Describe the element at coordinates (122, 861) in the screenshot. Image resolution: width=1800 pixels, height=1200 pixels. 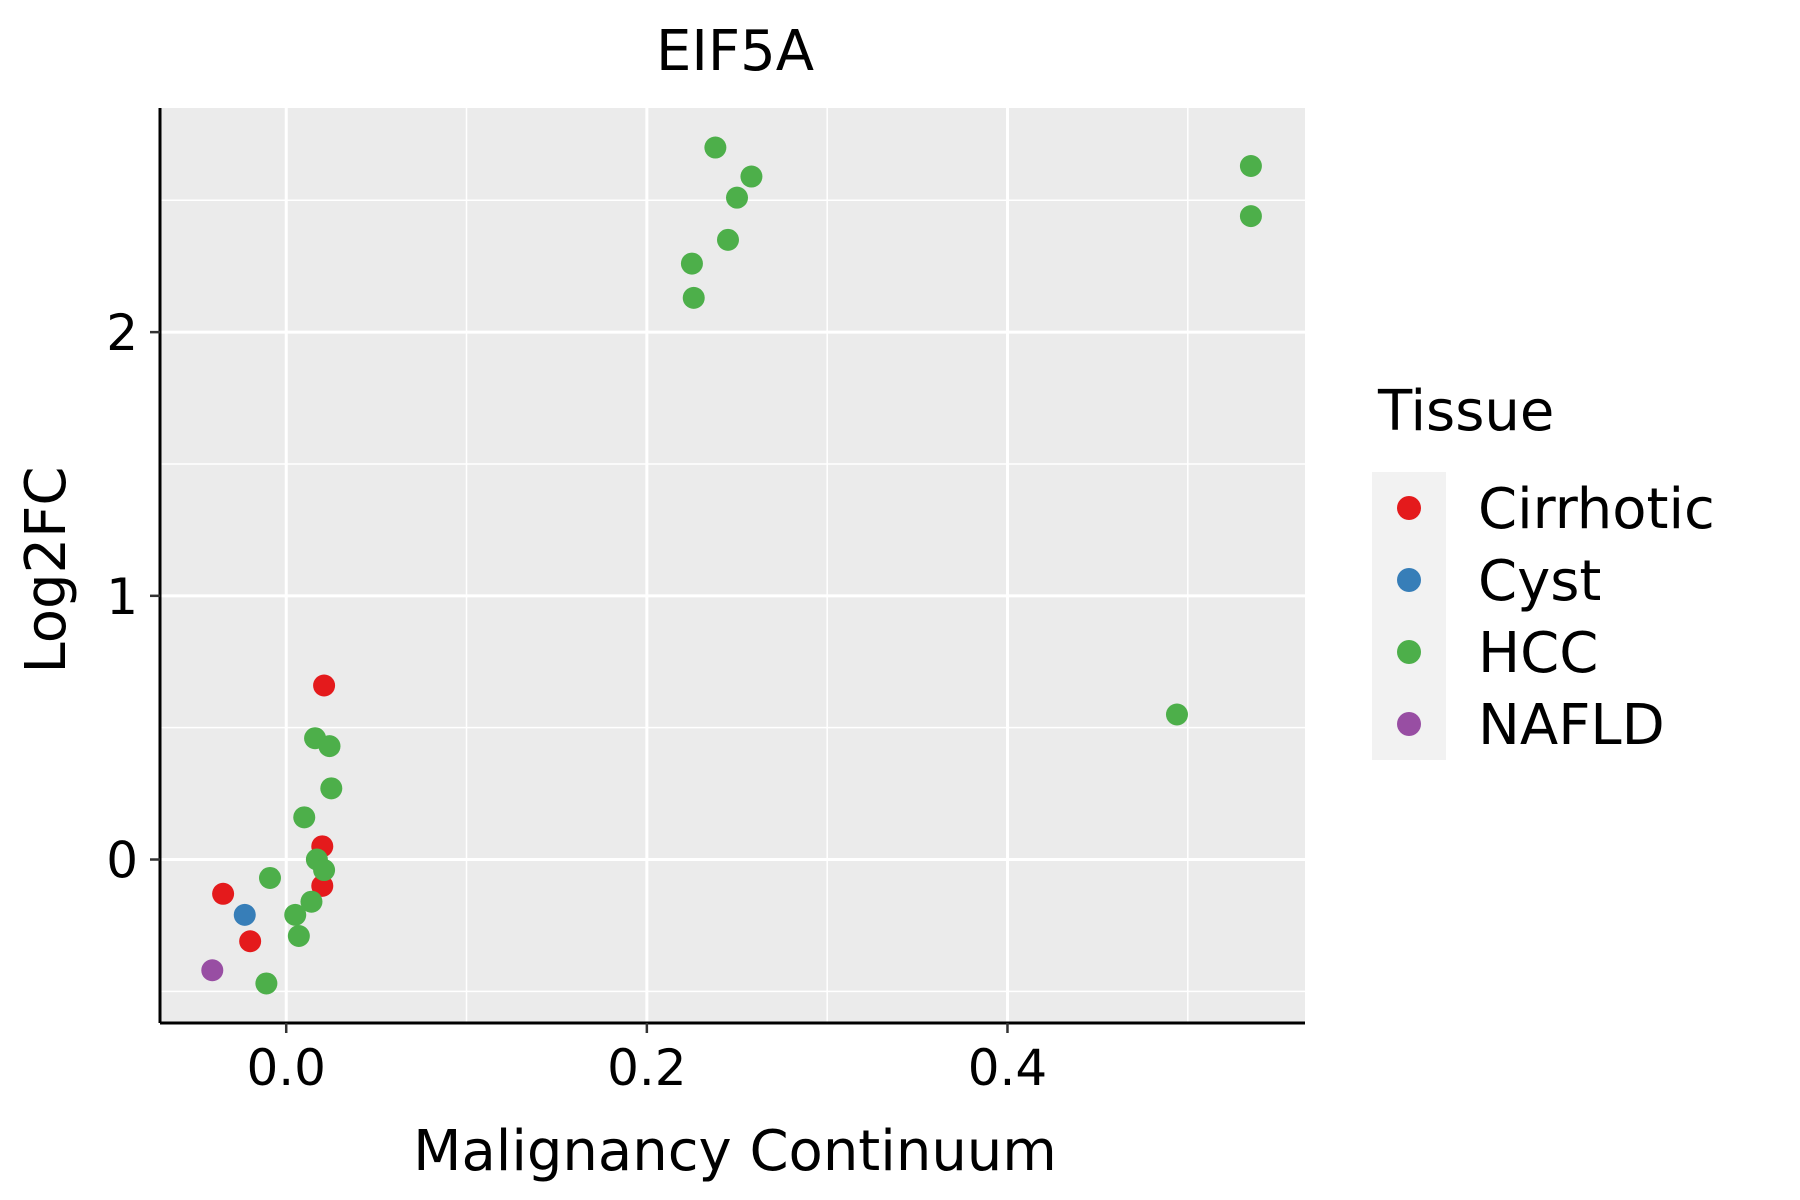
I see `y-tick-label: 0` at that location.